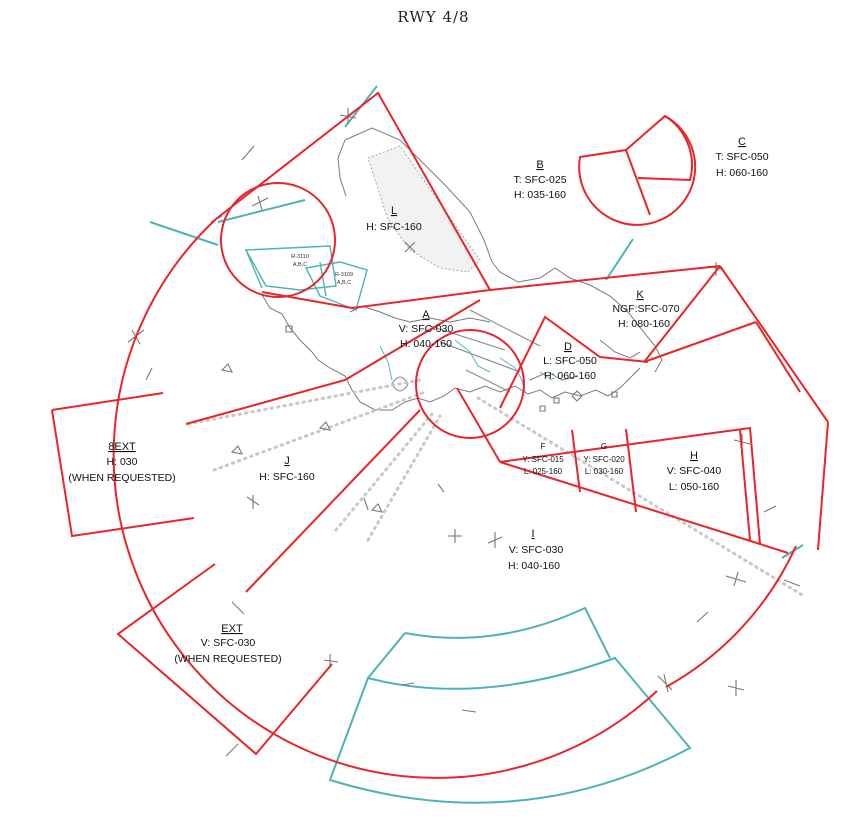  Describe the element at coordinates (300, 261) in the screenshot. I see `restricted-label-r3110: R-3110 A,B,C` at that location.